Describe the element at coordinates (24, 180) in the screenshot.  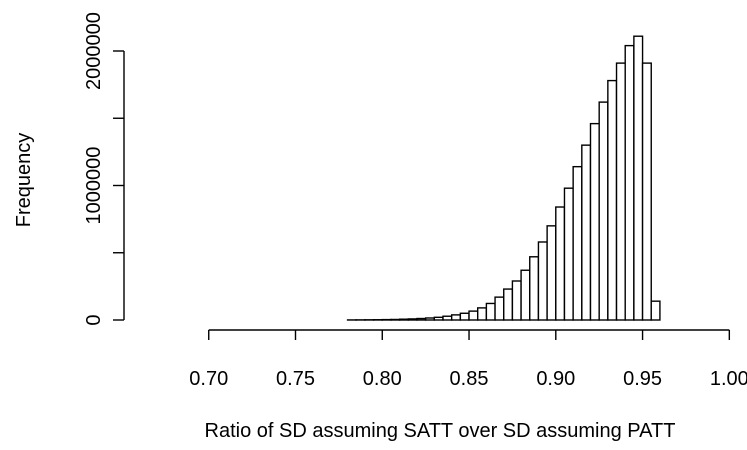
I see `y-axis-title: Frequency` at that location.